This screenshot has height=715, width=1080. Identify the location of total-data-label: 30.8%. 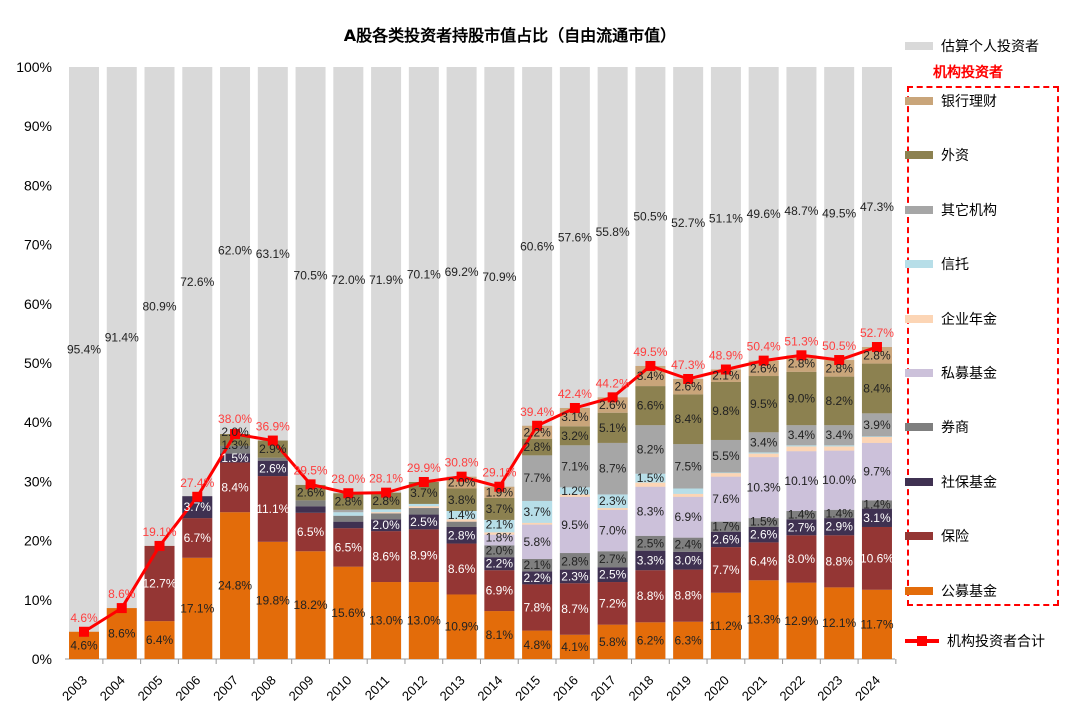
(462, 463).